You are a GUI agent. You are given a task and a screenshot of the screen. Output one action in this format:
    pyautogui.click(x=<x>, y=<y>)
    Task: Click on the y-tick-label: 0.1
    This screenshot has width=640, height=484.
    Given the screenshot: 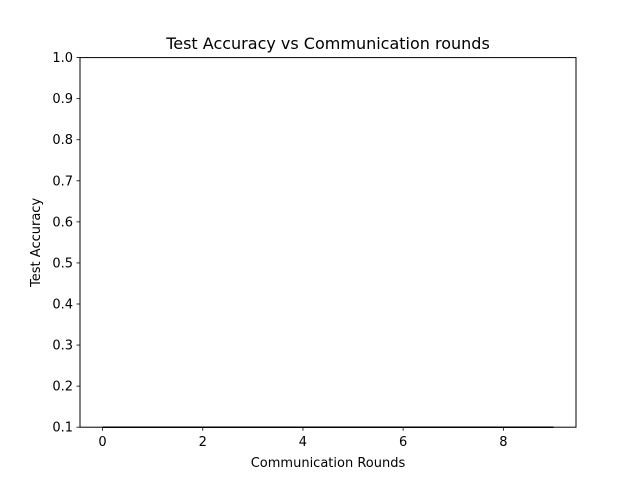 What is the action you would take?
    pyautogui.click(x=62, y=428)
    